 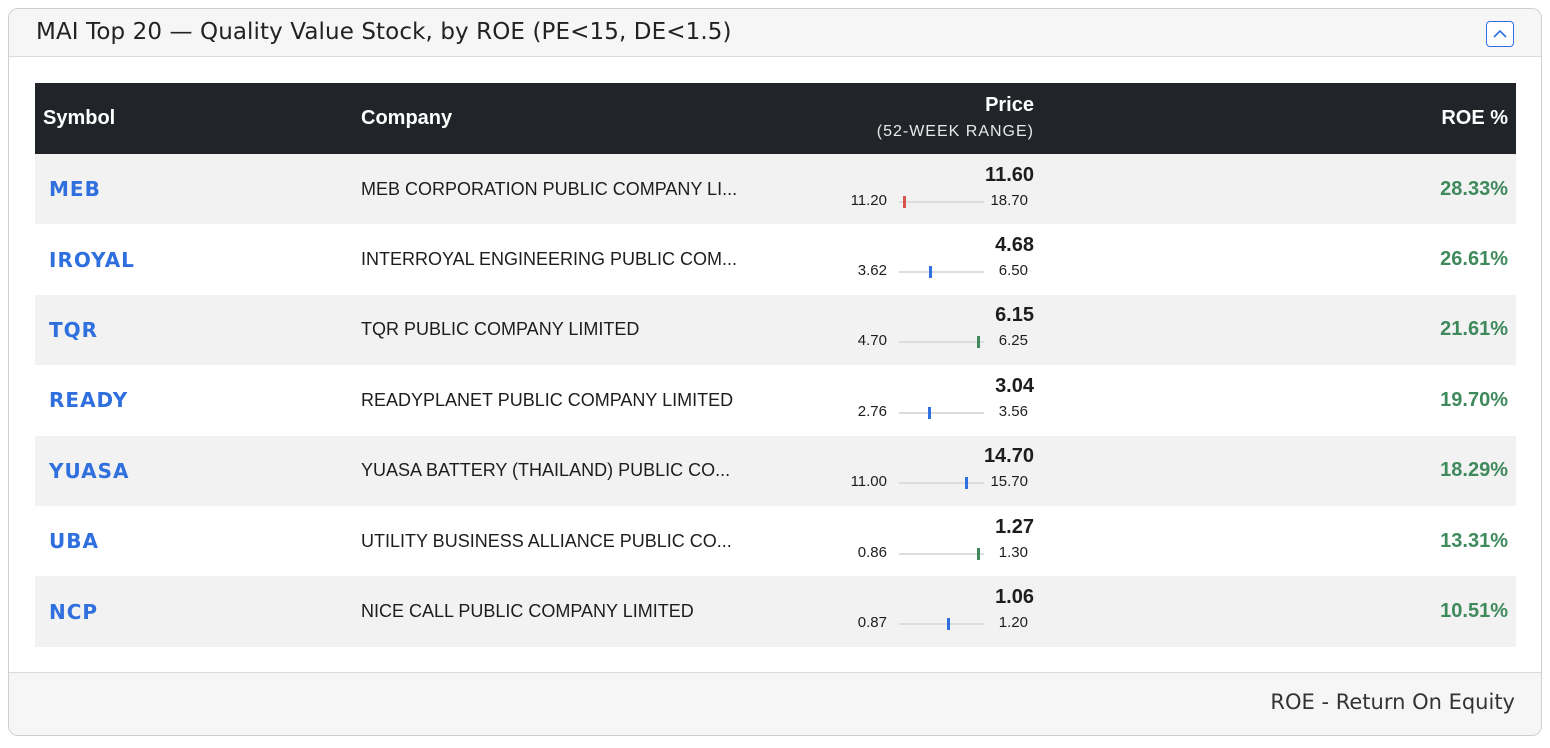 I want to click on range-low: 11.00, so click(x=868, y=482).